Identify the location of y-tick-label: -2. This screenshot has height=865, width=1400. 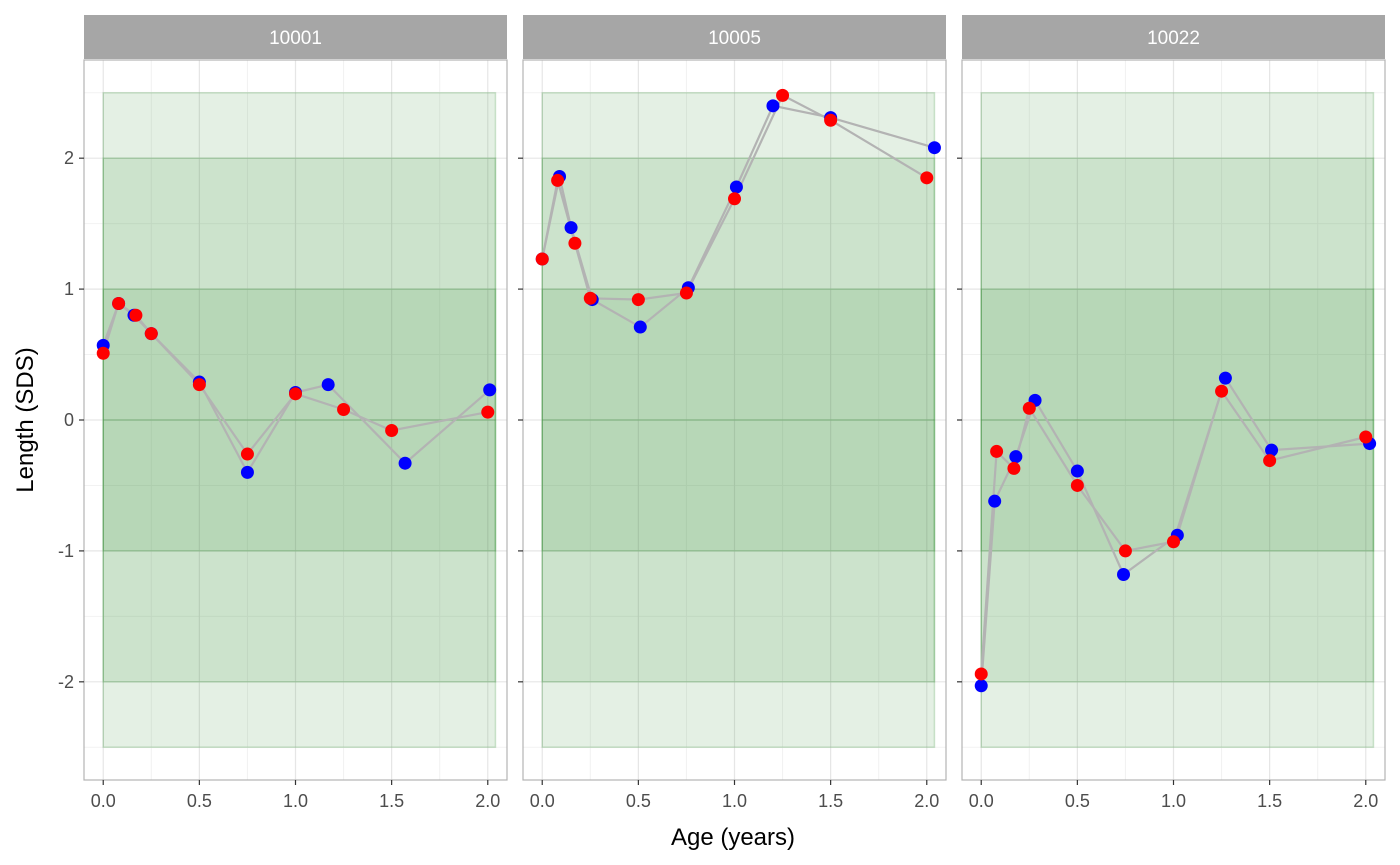
(66, 682).